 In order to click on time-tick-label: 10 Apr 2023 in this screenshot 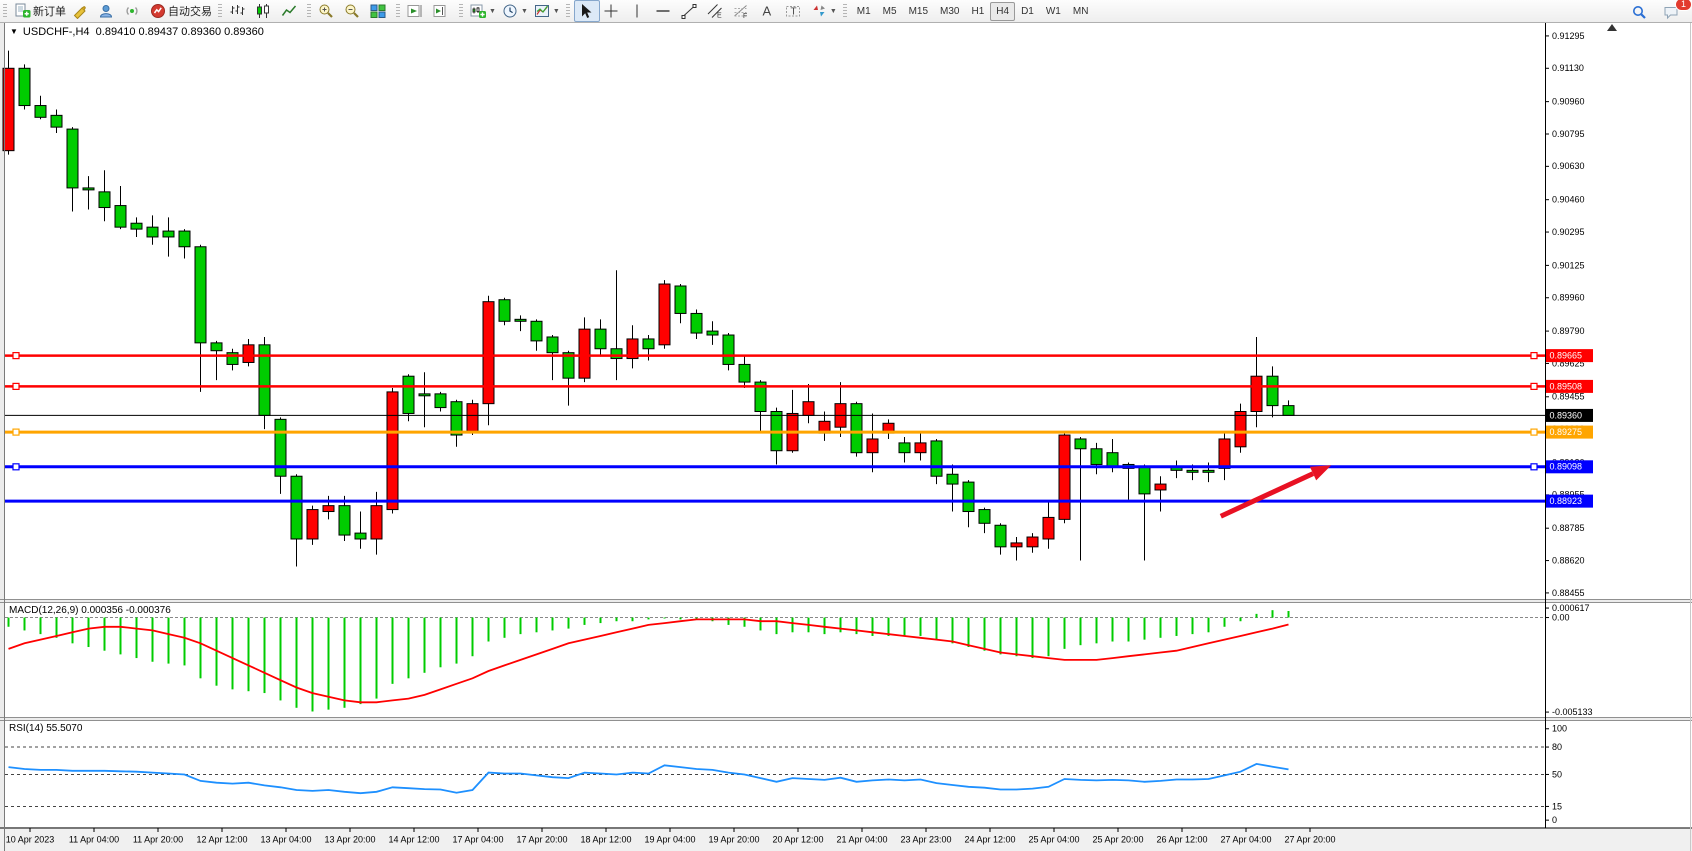, I will do `click(30, 839)`.